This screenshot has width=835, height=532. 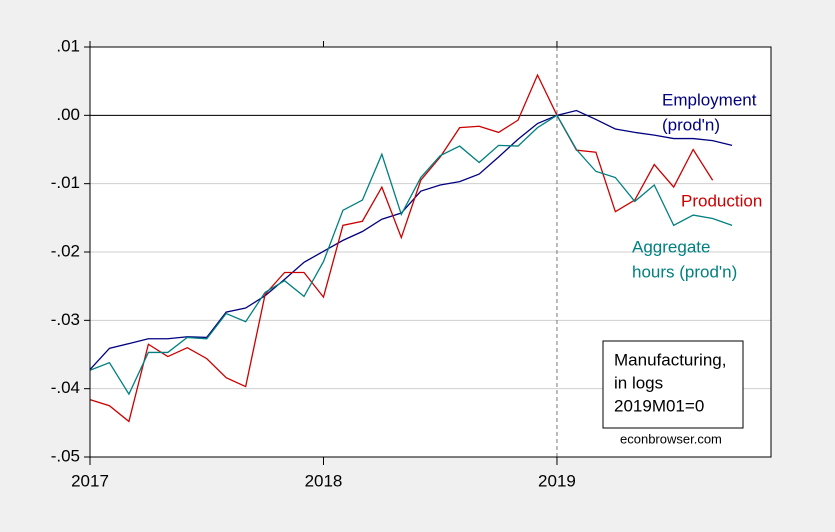 What do you see at coordinates (65, 250) in the screenshot?
I see `y-tick-label: -.02` at bounding box center [65, 250].